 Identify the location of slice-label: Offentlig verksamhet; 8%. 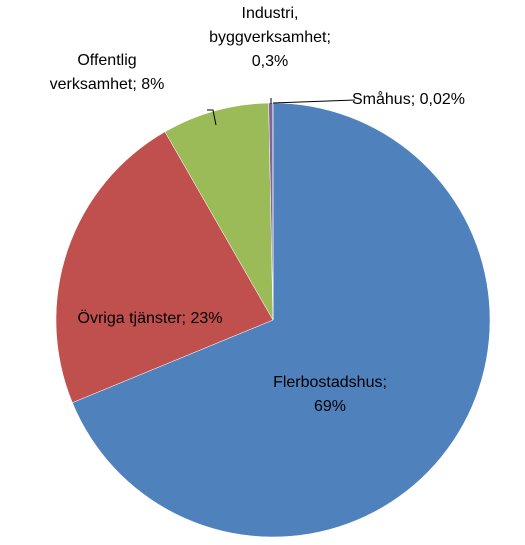
(107, 73).